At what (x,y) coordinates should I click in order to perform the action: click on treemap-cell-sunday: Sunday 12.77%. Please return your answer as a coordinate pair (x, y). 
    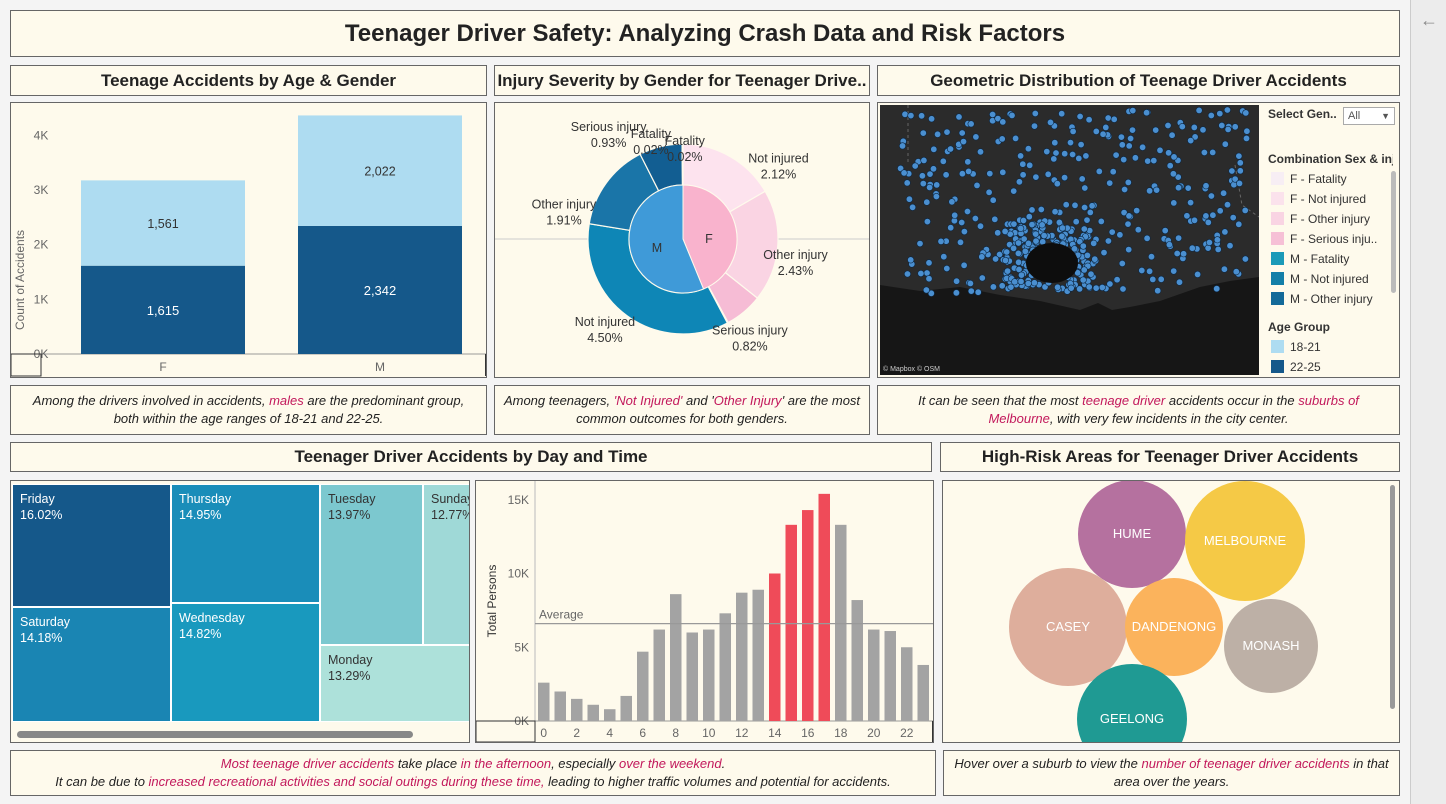
    Looking at the image, I should click on (446, 564).